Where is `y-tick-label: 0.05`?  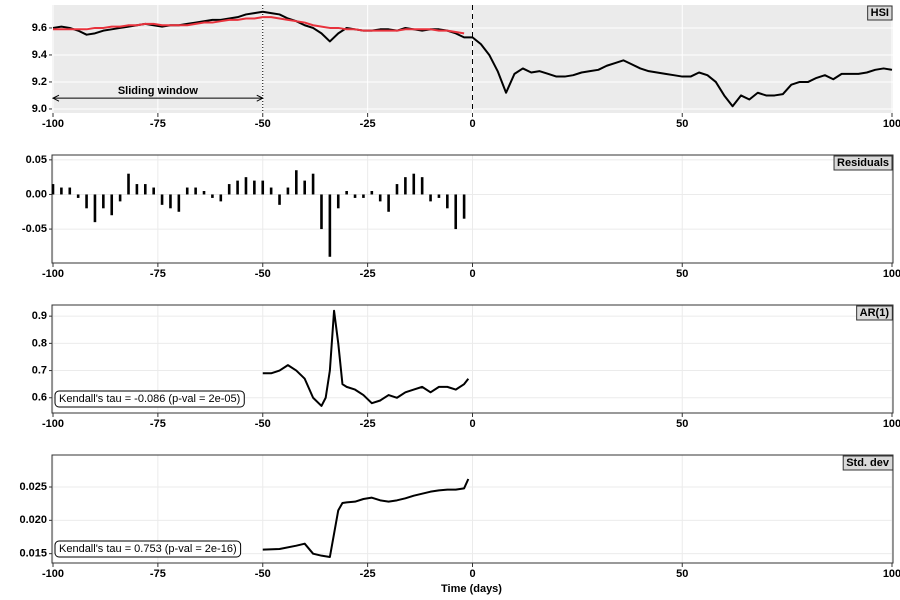 y-tick-label: 0.05 is located at coordinates (36, 160).